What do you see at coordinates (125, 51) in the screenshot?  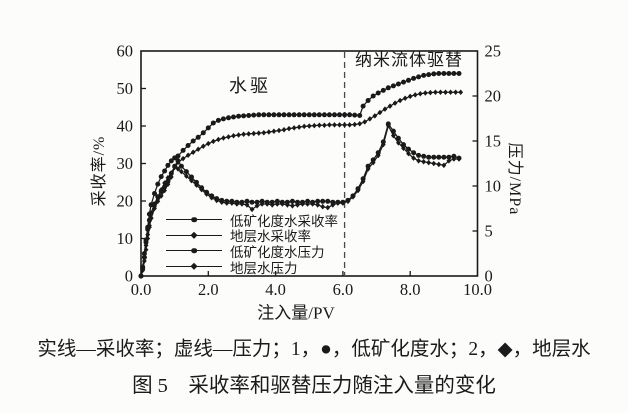 I see `left-axis-tick-label: 60` at bounding box center [125, 51].